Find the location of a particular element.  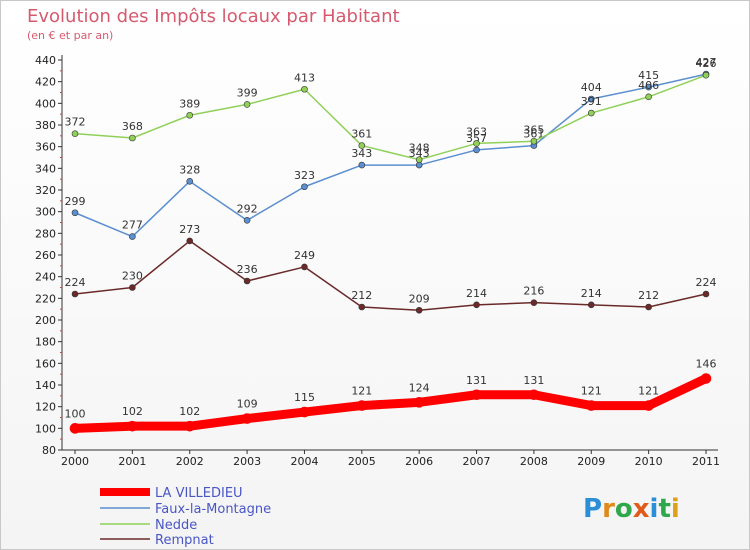

data-label: 372 is located at coordinates (75, 122).